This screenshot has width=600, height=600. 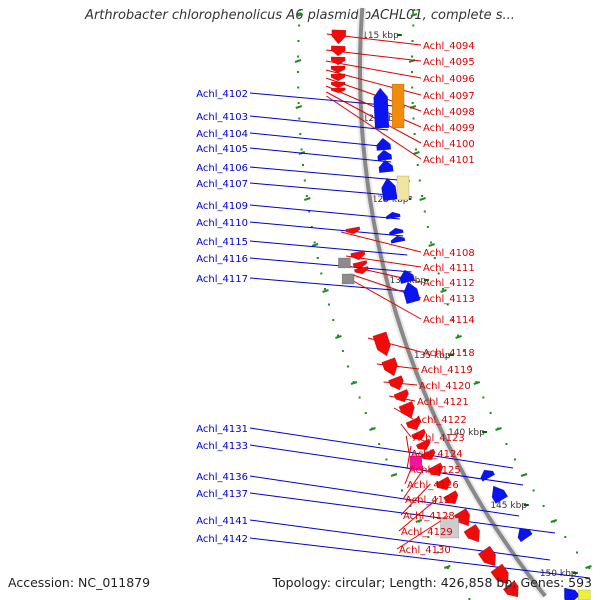 I want to click on left-gene-label: Achl_4133, so click(x=222, y=446).